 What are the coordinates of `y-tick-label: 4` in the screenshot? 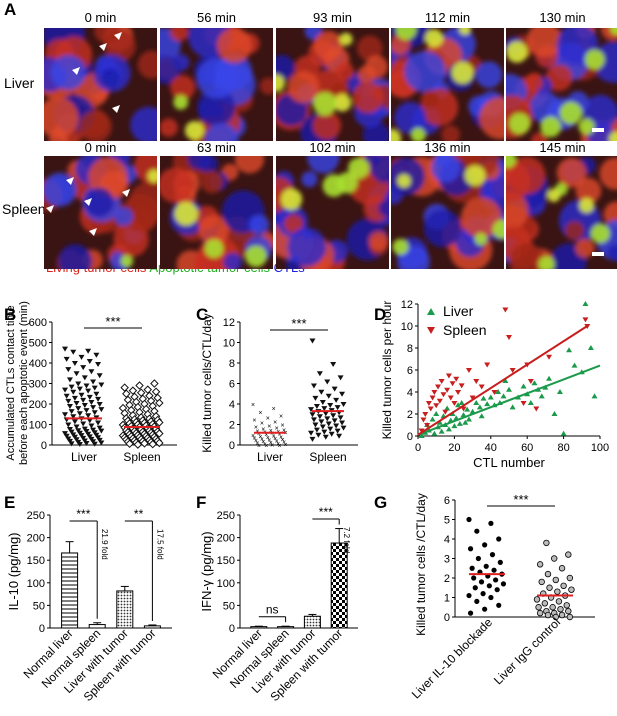 It's located at (410, 393).